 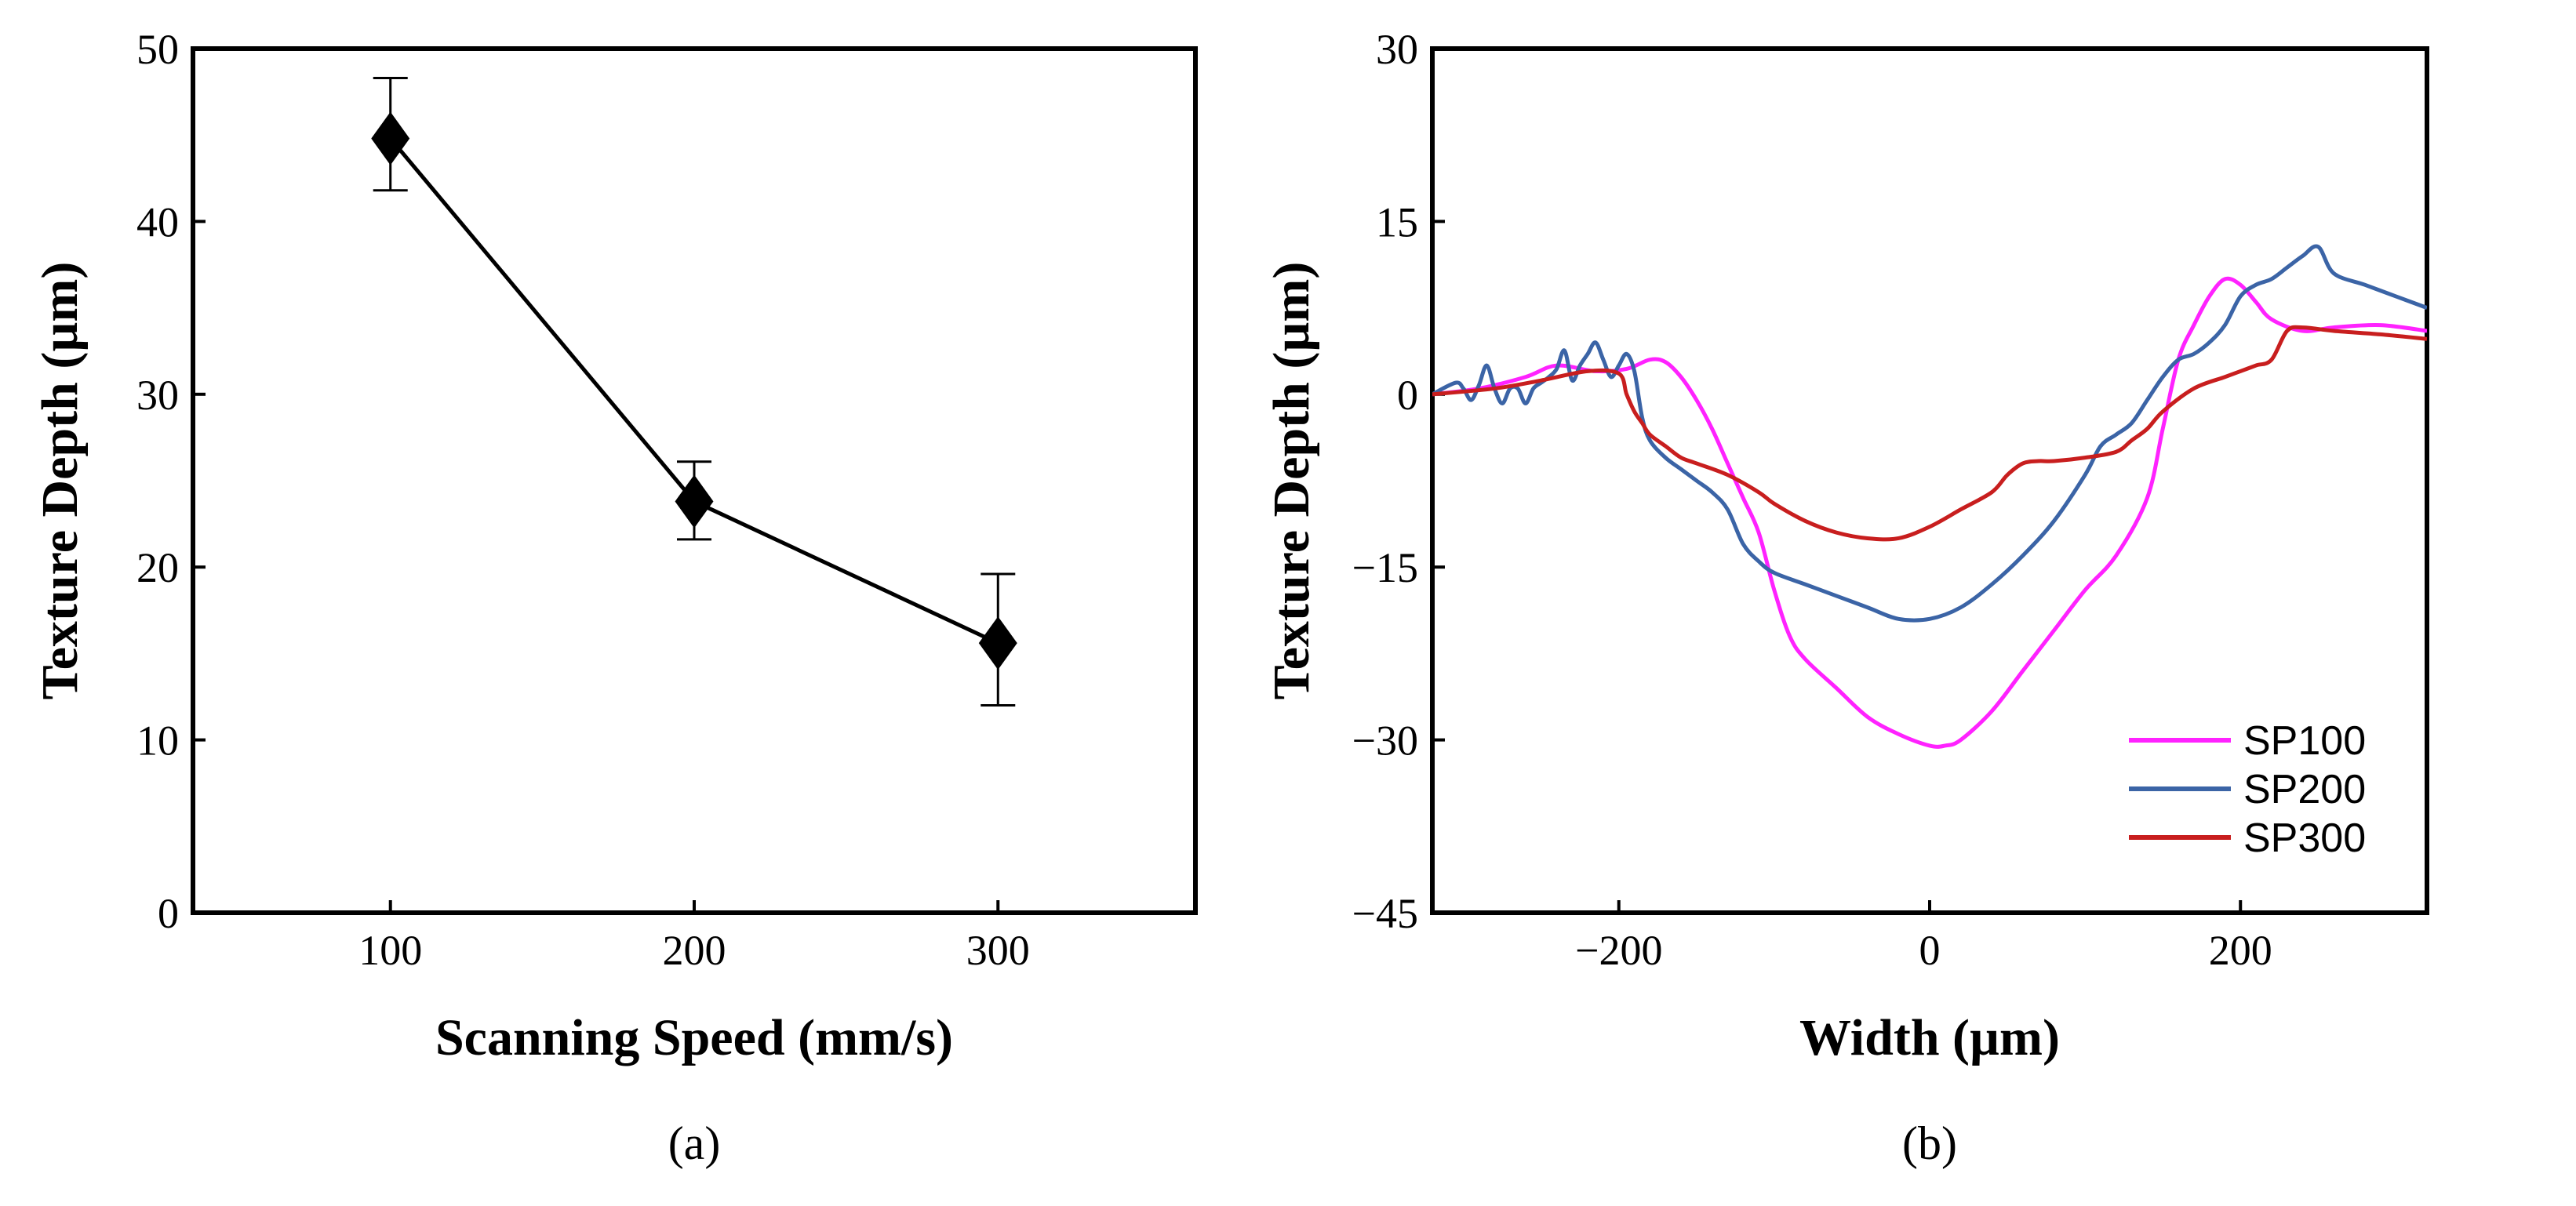 What do you see at coordinates (1291, 481) in the screenshot?
I see `y-axis-title-b: Texture Depth (µm)` at bounding box center [1291, 481].